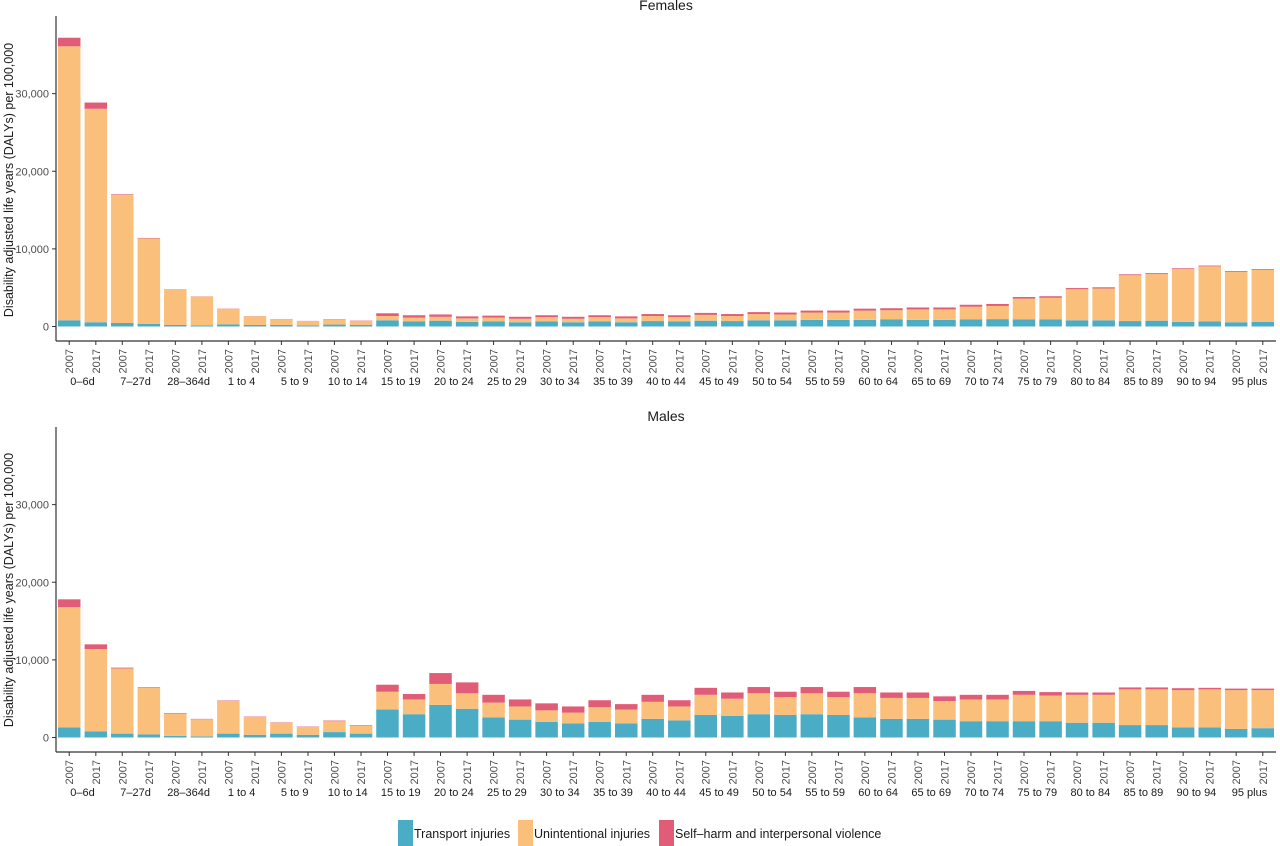  Describe the element at coordinates (454, 382) in the screenshot. I see `x-age-label: 20 to 24` at that location.